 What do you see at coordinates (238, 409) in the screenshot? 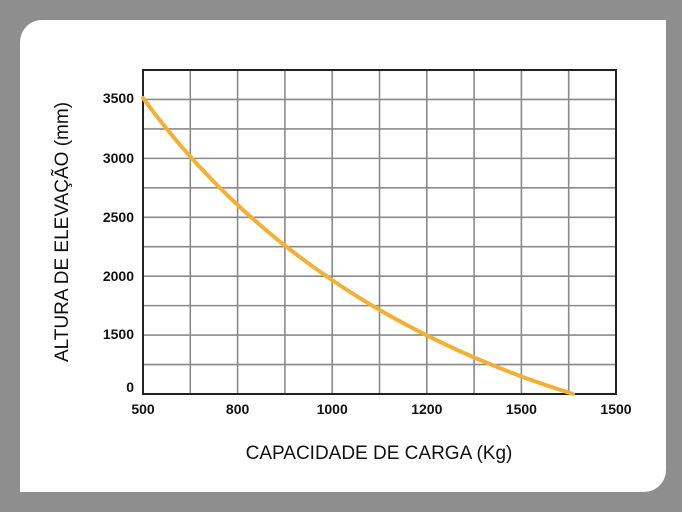
I see `x-tick-label: 800` at bounding box center [238, 409].